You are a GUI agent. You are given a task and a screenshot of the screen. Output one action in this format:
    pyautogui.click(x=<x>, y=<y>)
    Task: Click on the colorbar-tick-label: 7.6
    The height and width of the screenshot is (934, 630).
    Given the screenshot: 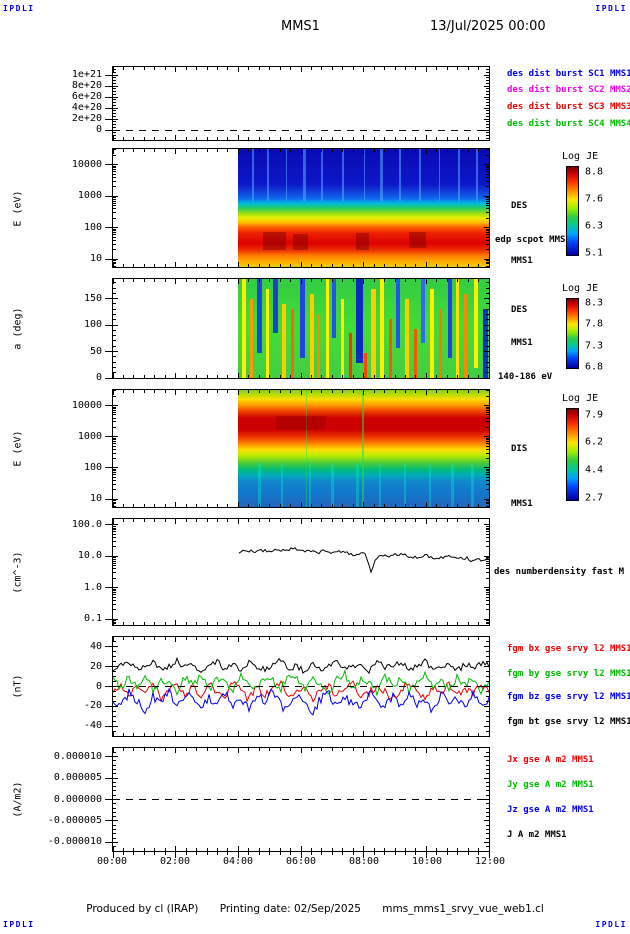 What is the action you would take?
    pyautogui.click(x=594, y=199)
    